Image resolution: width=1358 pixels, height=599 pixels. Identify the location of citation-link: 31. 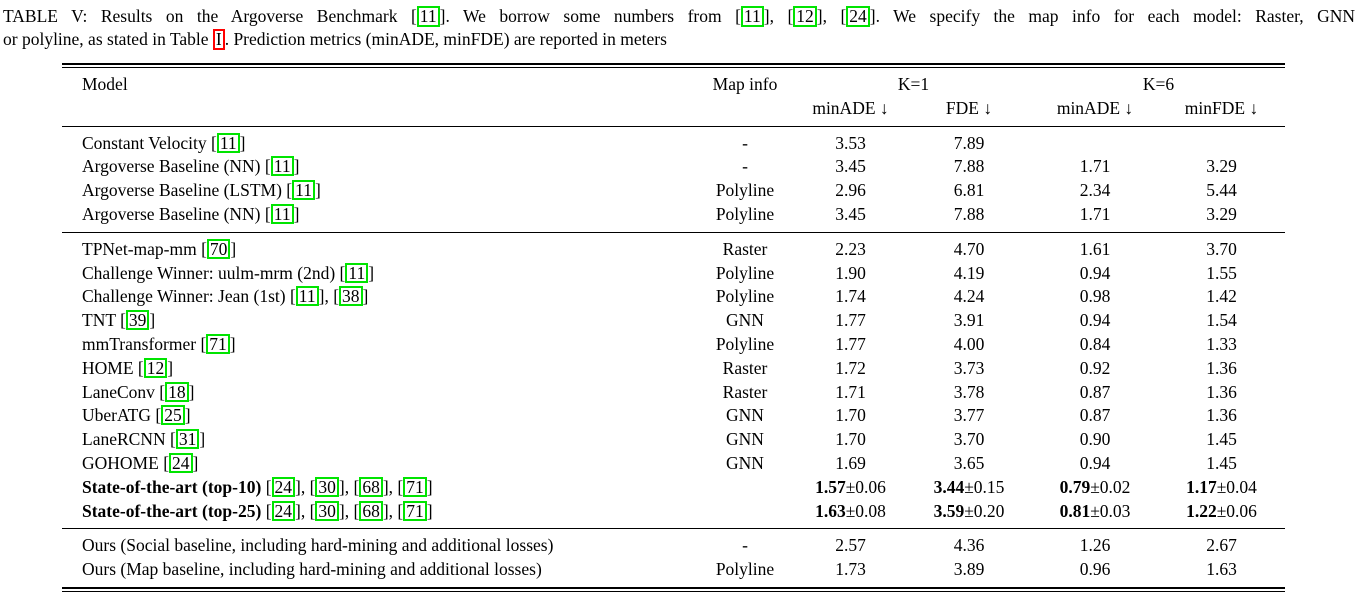
(187, 439).